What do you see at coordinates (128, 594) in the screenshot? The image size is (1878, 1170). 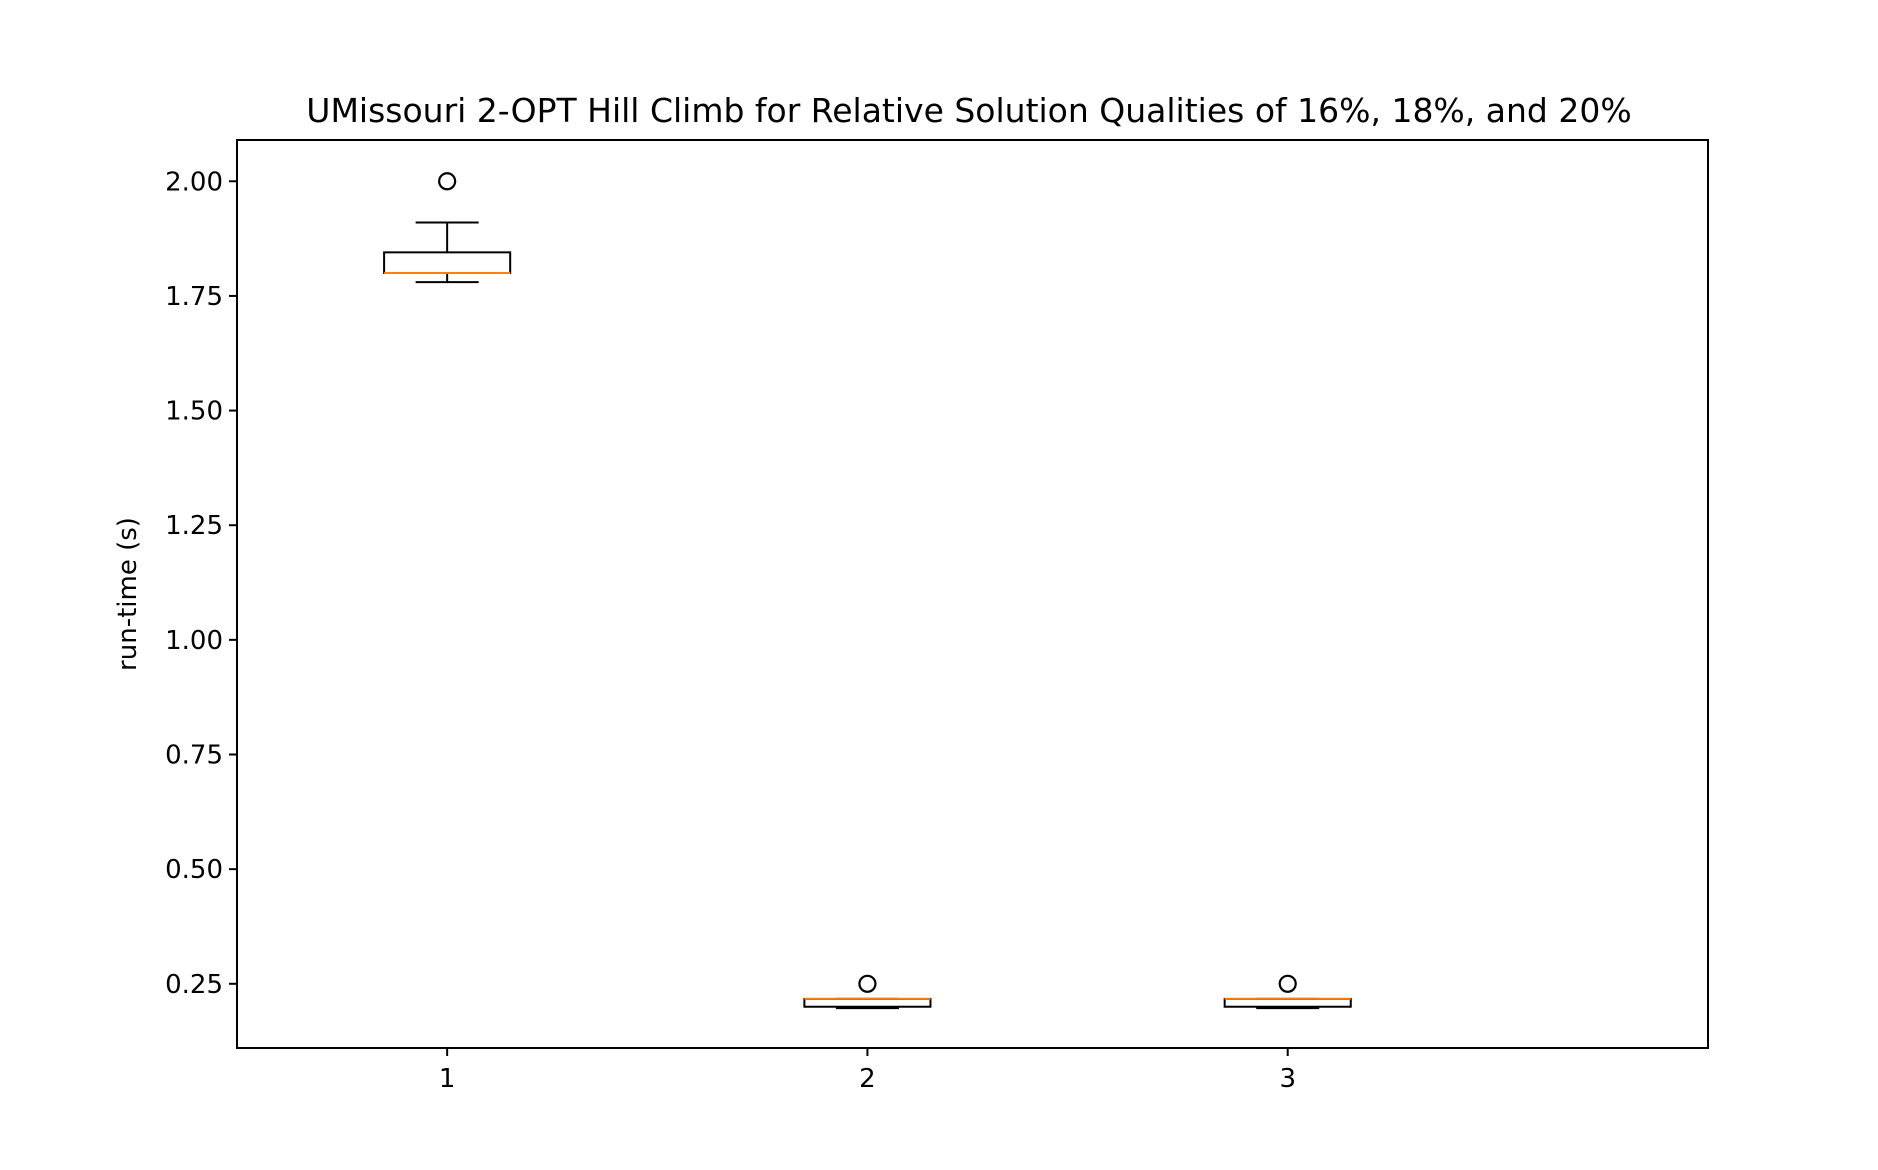 I see `y-axis-label: run-time (s)` at bounding box center [128, 594].